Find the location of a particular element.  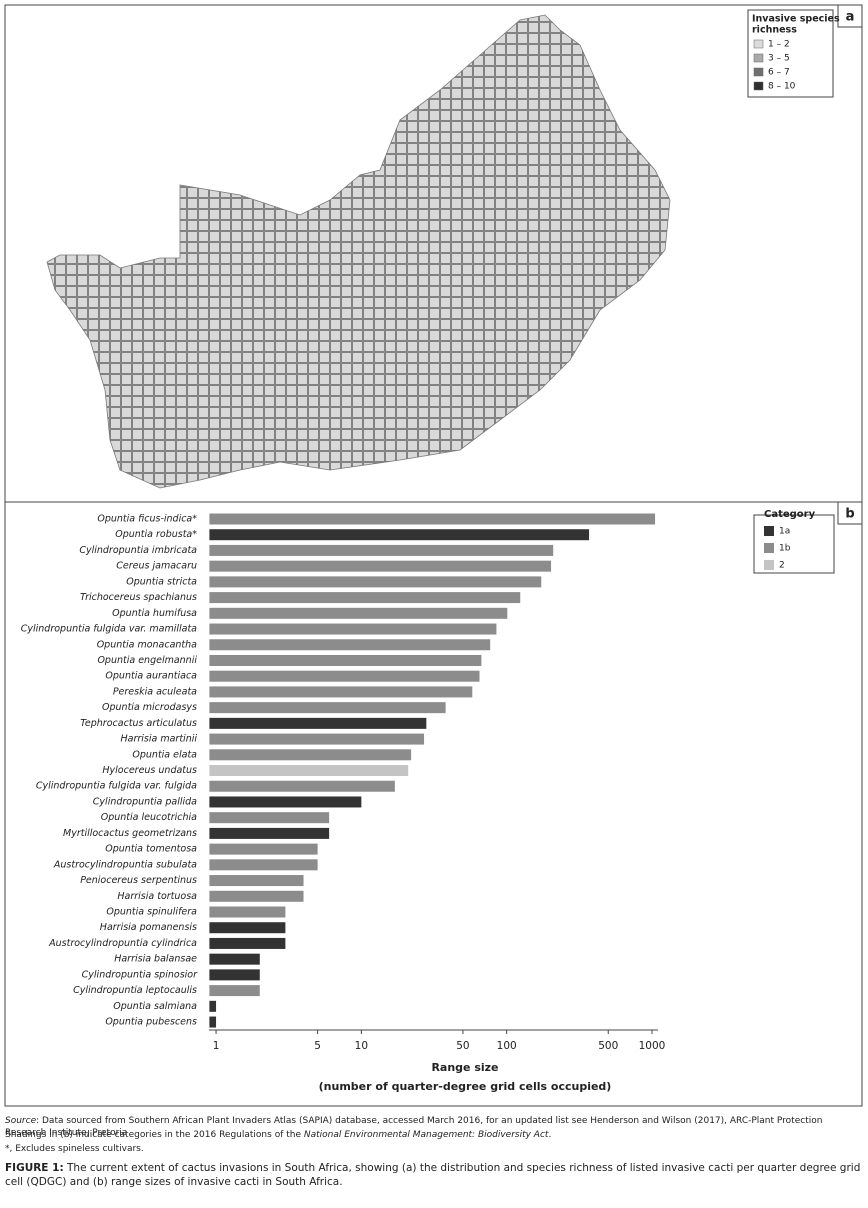

panel-label: b is located at coordinates (849, 514).